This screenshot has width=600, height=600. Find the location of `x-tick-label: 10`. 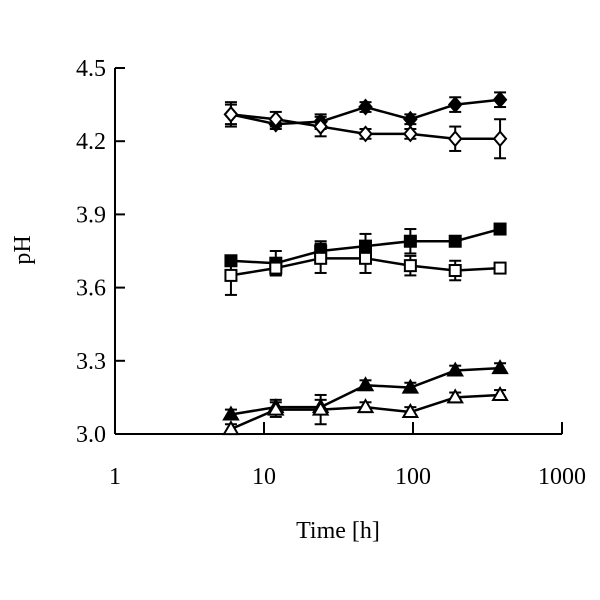

x-tick-label: 10 is located at coordinates (264, 477).